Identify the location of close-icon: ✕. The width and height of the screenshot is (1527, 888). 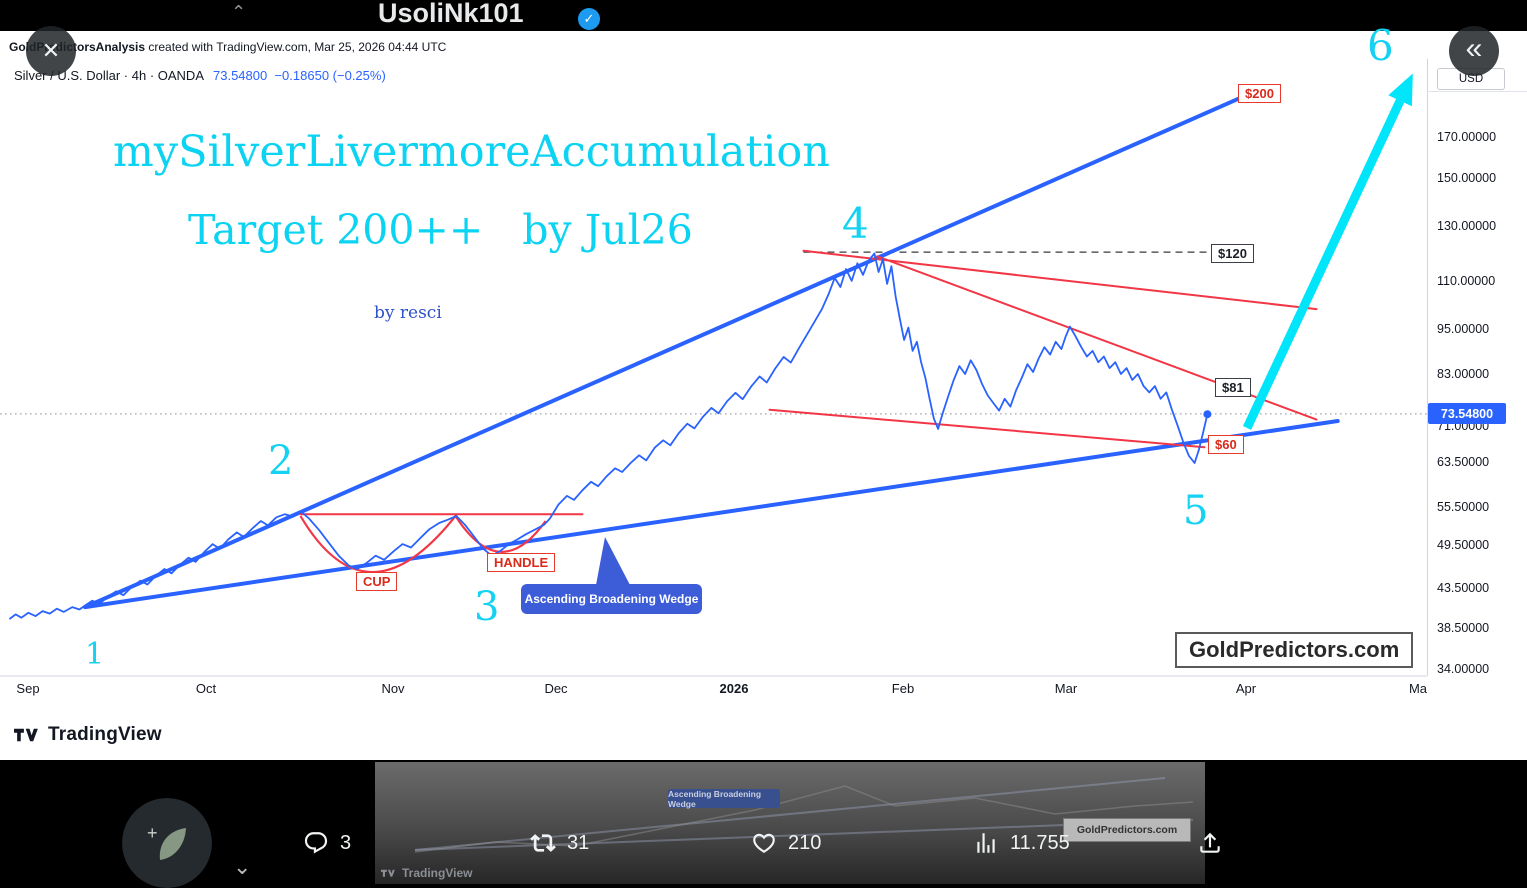
(51, 50).